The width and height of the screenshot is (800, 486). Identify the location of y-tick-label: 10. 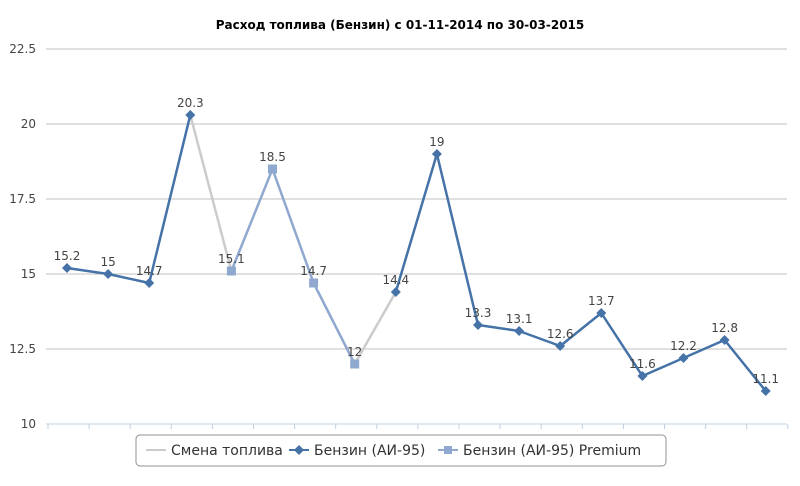
(28, 424).